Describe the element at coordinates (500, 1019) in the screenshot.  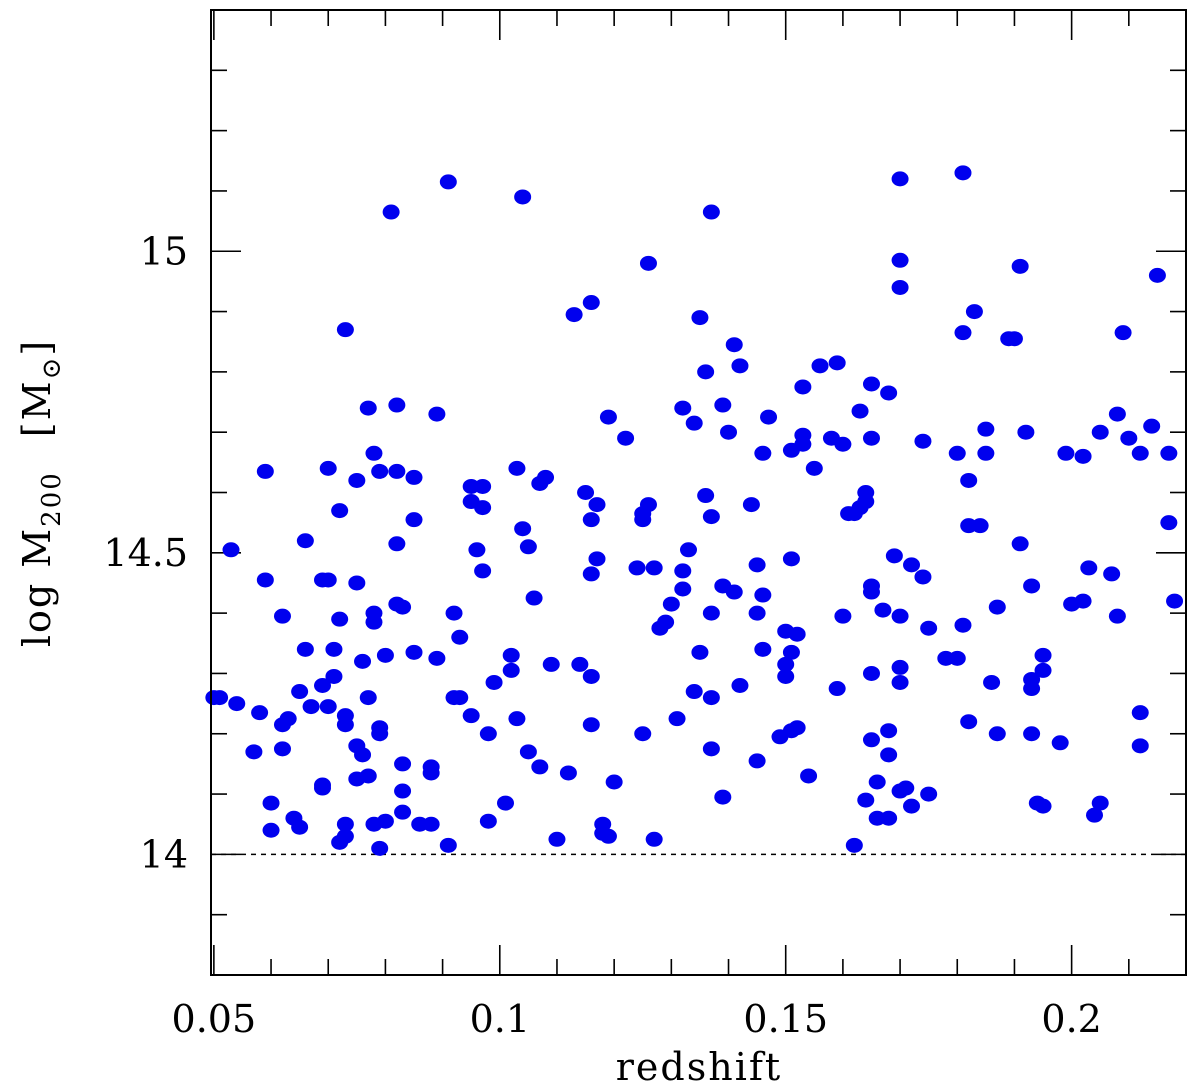
I see `x-tick-label: 0.1` at that location.